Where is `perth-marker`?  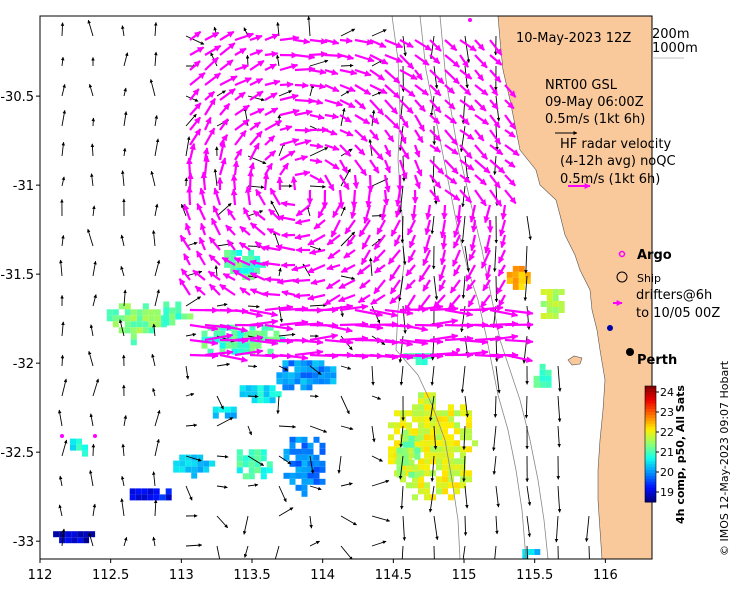 perth-marker is located at coordinates (630, 352).